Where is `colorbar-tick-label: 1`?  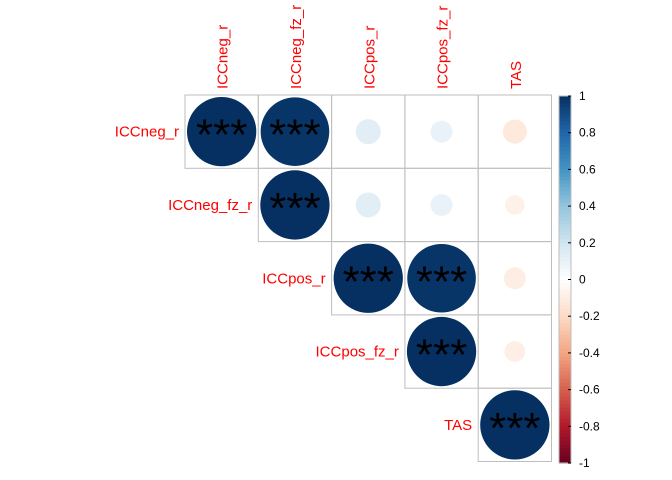 colorbar-tick-label: 1 is located at coordinates (582, 96).